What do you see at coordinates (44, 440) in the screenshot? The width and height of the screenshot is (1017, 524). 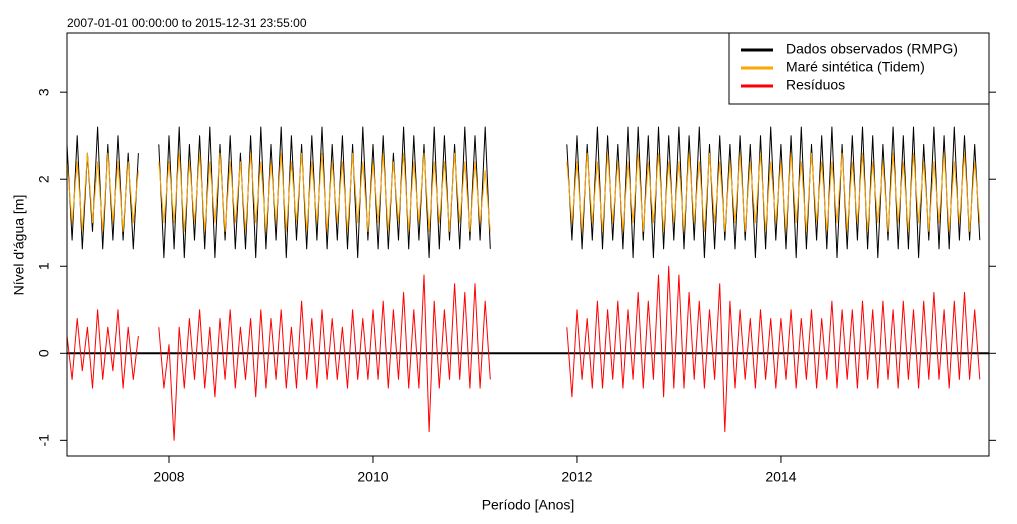 I see `y-tick-label: -1` at bounding box center [44, 440].